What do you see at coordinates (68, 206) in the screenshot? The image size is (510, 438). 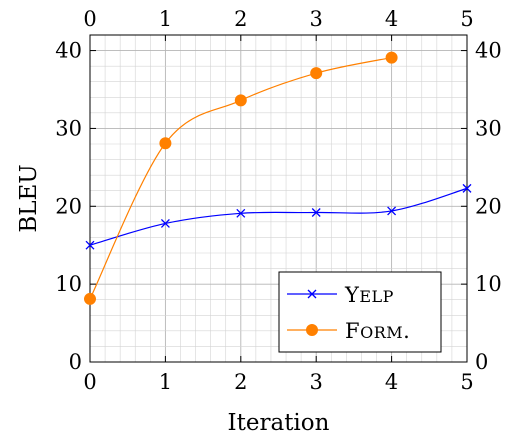 I see `y-tick-label-left: 20` at bounding box center [68, 206].